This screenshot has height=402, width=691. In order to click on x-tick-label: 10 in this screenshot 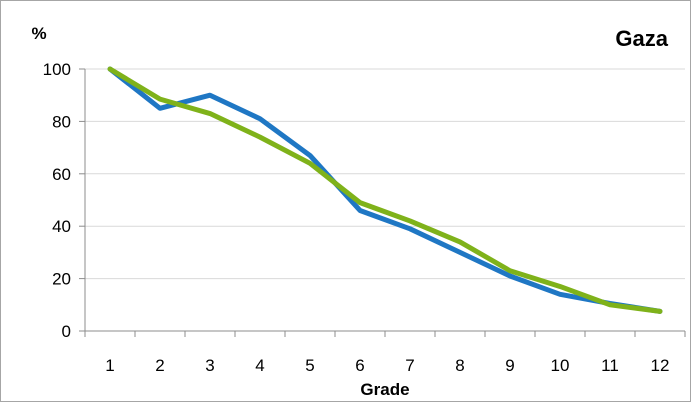, I will do `click(560, 365)`.